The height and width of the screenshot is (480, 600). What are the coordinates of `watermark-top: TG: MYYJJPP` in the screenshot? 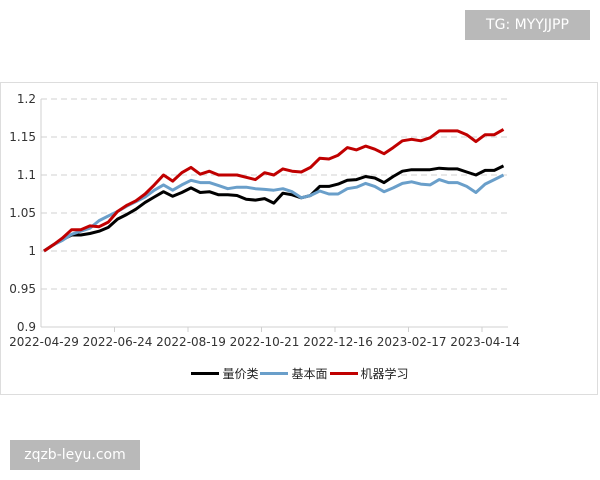 It's located at (527, 25).